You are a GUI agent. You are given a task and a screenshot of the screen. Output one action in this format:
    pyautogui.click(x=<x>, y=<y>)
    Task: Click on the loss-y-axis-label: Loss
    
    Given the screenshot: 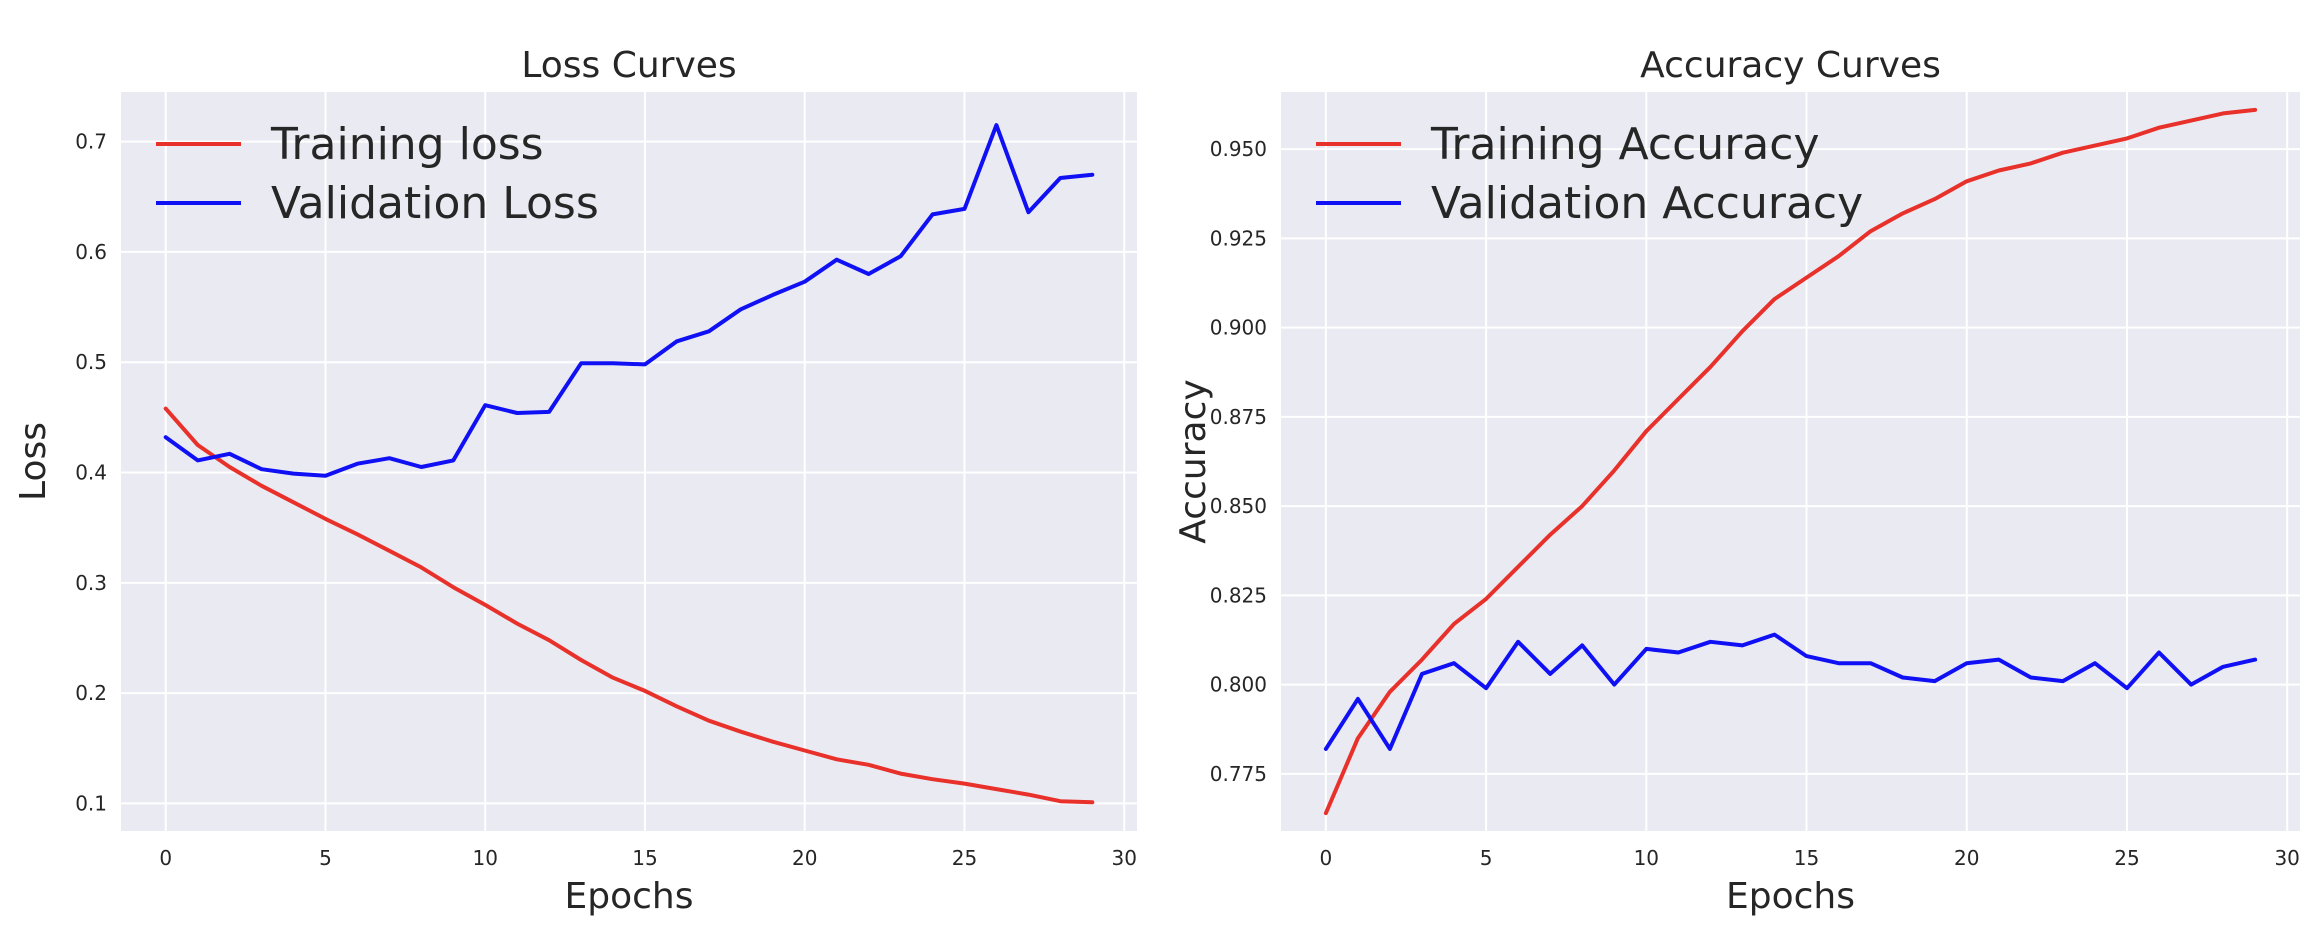 What is the action you would take?
    pyautogui.click(x=33, y=461)
    